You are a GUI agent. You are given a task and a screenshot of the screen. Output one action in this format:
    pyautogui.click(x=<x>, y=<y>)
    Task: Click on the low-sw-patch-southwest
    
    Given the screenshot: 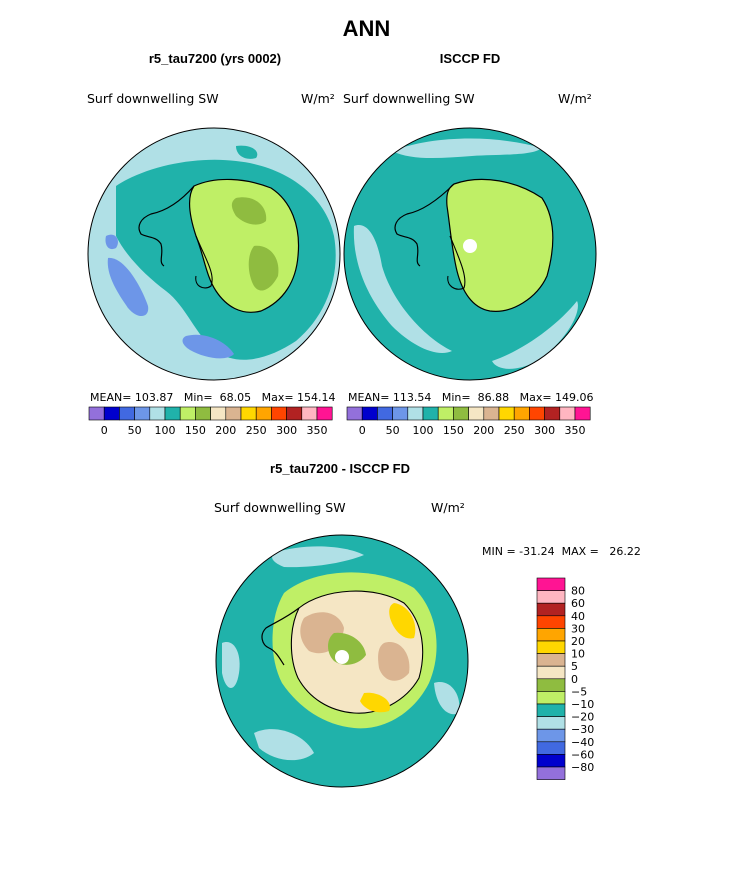 What is the action you would take?
    pyautogui.click(x=128, y=287)
    